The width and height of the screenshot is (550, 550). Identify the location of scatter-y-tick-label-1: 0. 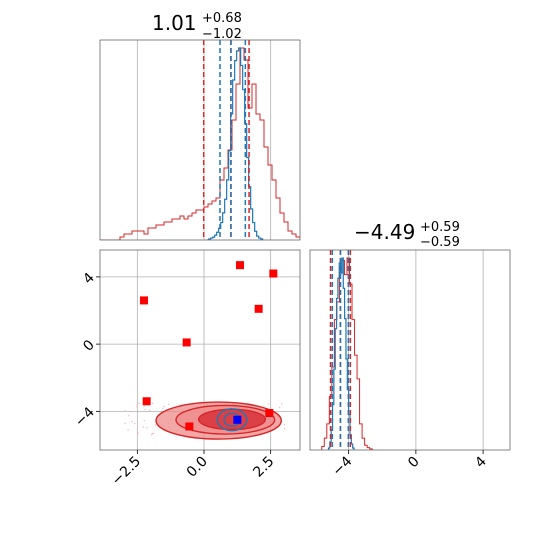
(89, 346).